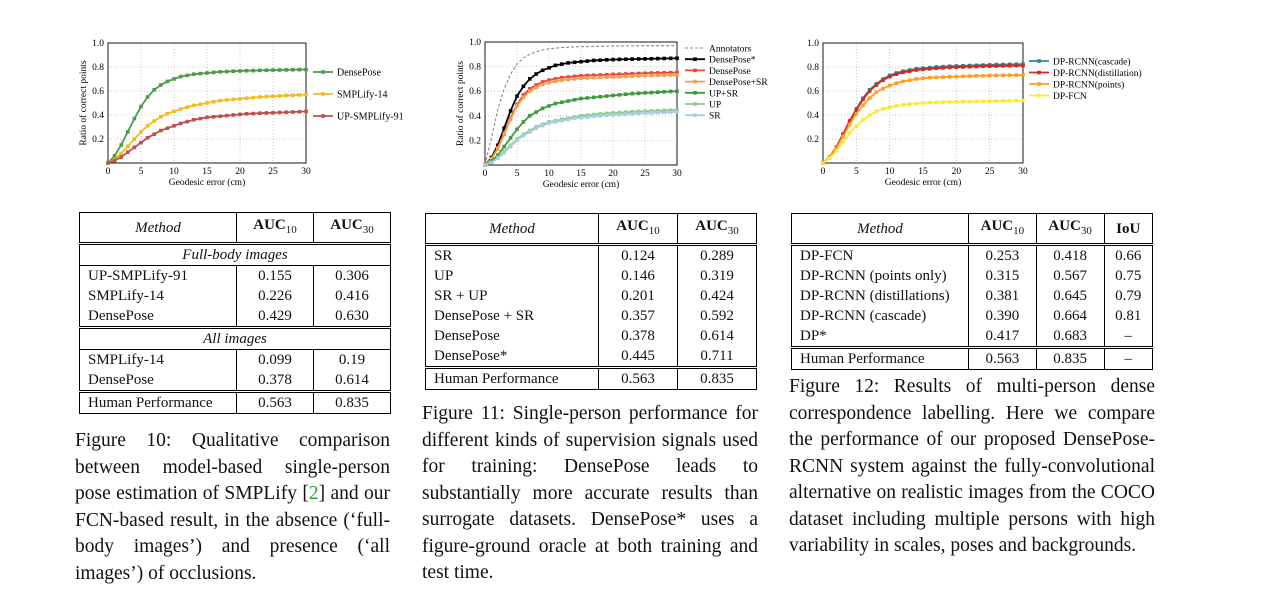 This screenshot has height=613, width=1272. Describe the element at coordinates (717, 379) in the screenshot. I see `cell: 0.835` at that location.